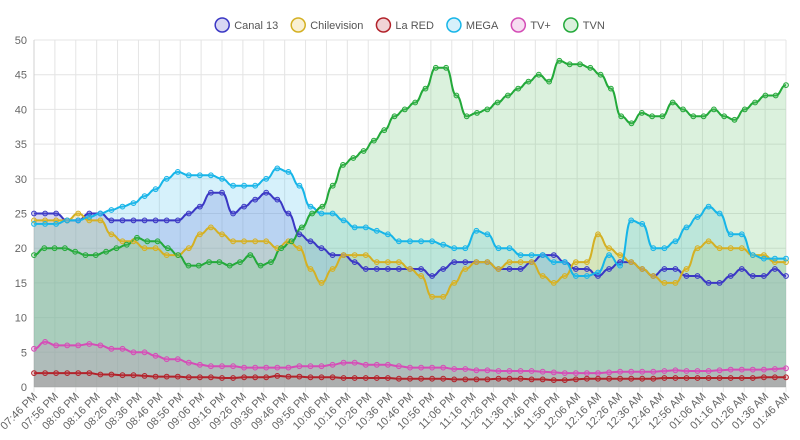 The image size is (800, 440). Describe the element at coordinates (21, 214) in the screenshot. I see `y-axis: 0 5 10 15 20 25 30 35 40 45 50` at that location.